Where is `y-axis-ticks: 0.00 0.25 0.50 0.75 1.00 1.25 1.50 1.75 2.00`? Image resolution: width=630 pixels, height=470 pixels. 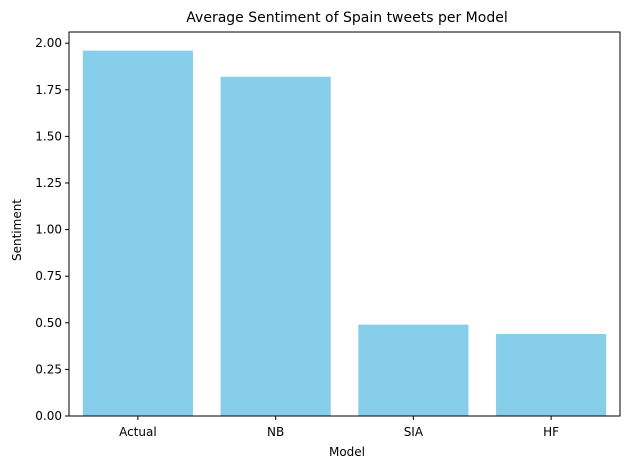 y-axis-ticks: 0.00 0.25 0.50 0.75 1.00 1.25 1.50 1.75 2.00 is located at coordinates (52, 229).